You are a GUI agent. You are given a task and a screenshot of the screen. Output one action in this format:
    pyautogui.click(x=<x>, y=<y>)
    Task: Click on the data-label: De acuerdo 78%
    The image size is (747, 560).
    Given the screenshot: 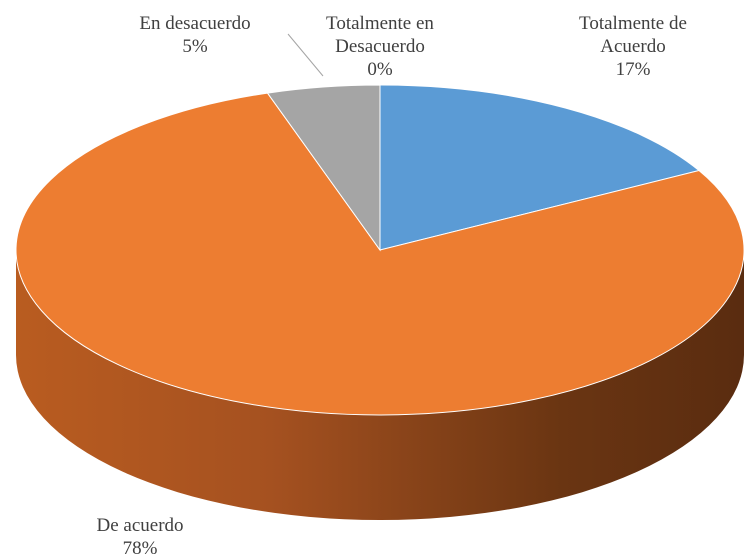 What is the action you would take?
    pyautogui.click(x=140, y=537)
    